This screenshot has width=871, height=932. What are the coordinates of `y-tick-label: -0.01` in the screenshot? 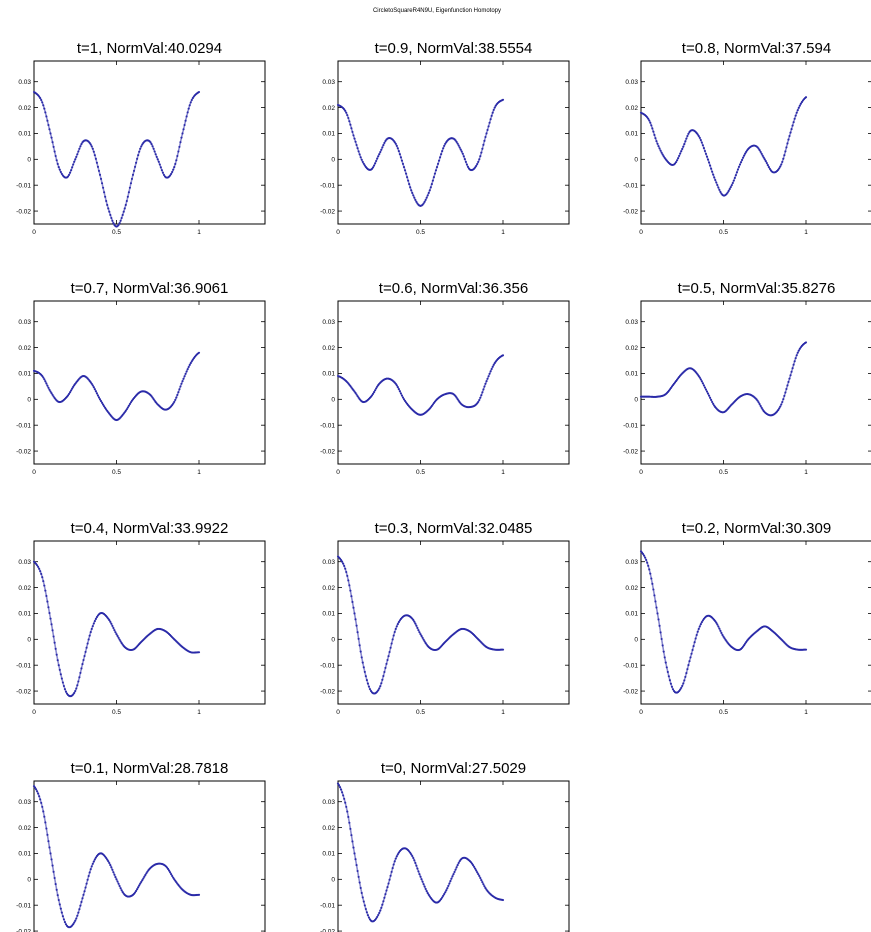 It's located at (327, 425).